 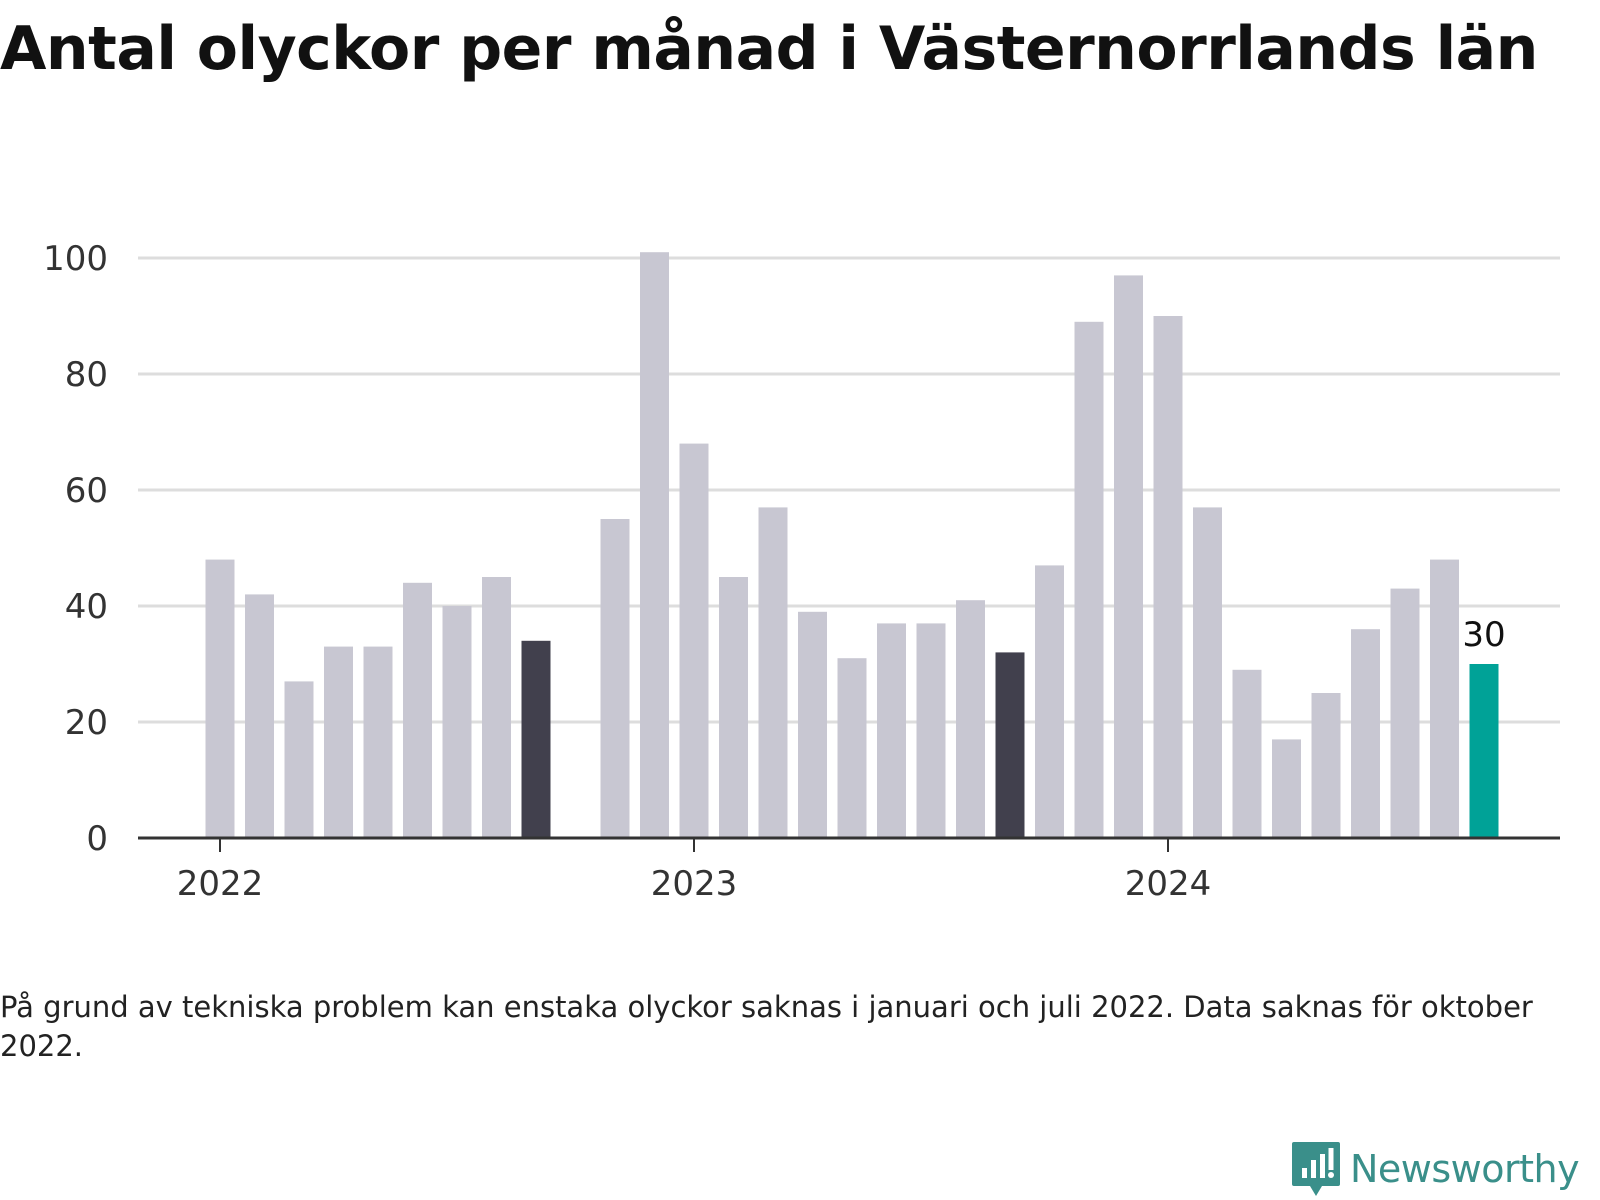 I want to click on x-axis, so click(x=849, y=844).